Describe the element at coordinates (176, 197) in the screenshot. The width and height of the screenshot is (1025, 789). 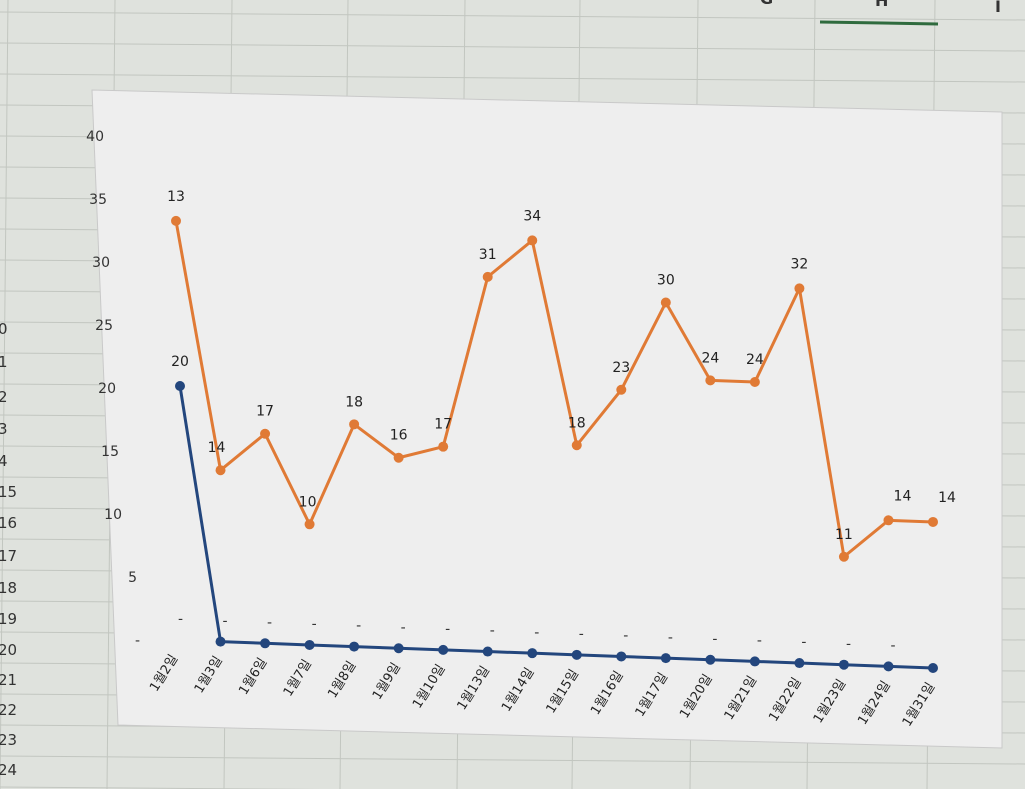
I see `data-label: 13` at that location.